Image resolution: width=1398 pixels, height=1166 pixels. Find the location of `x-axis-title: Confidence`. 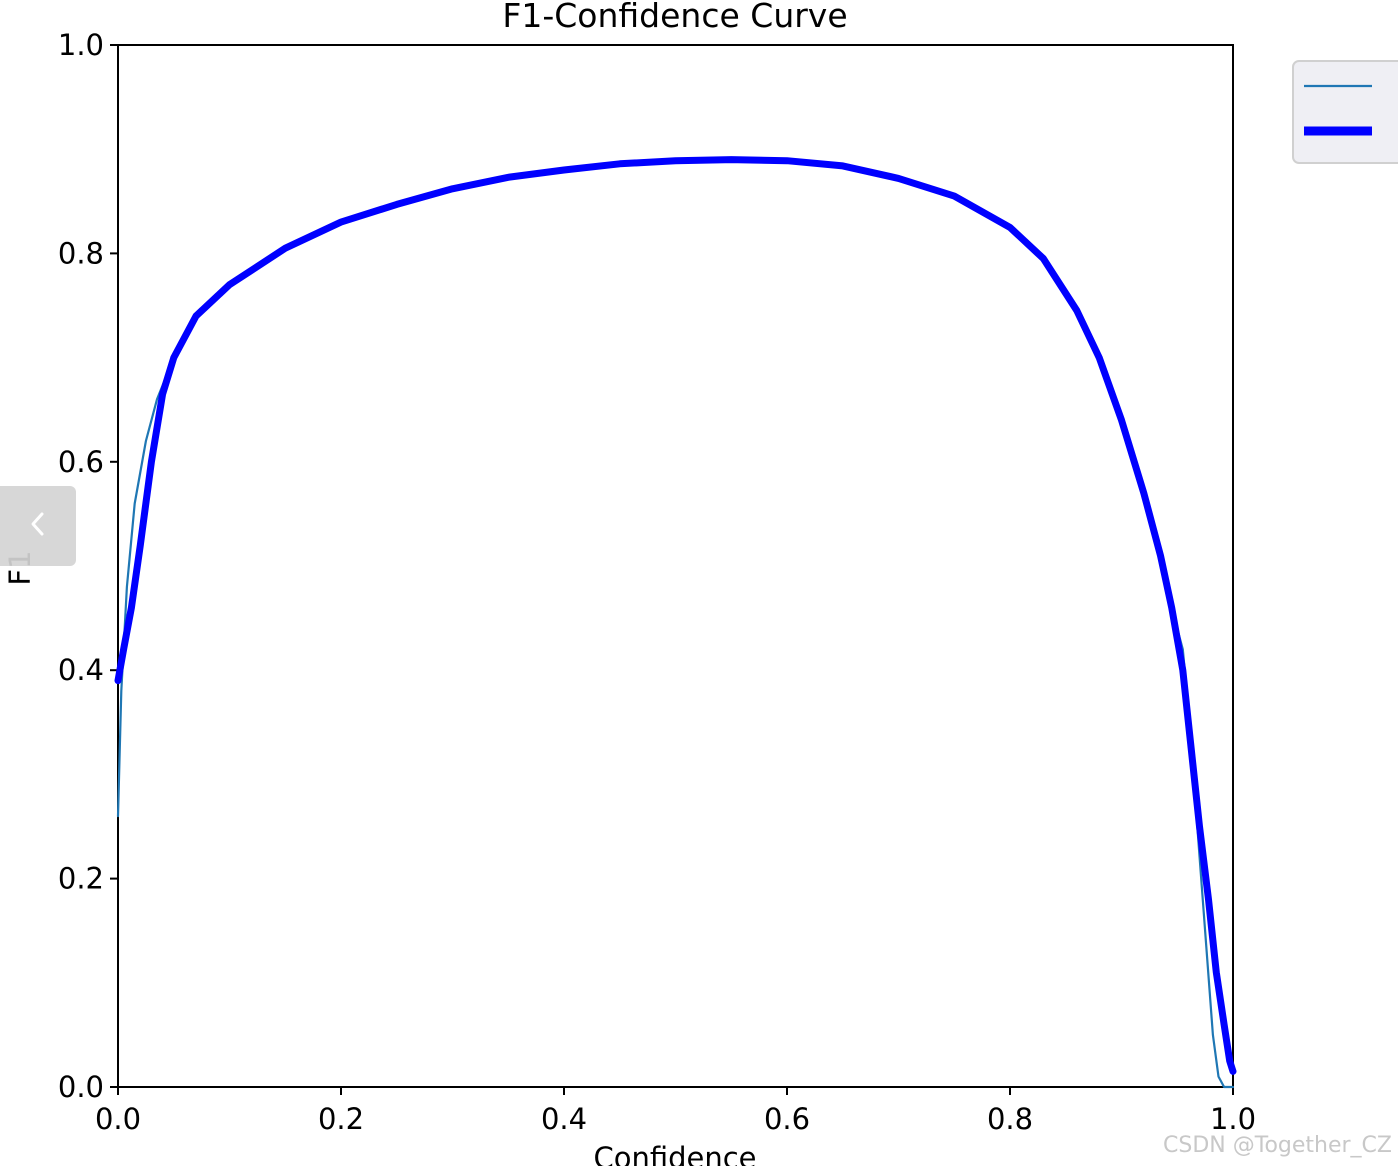

x-axis-title: Confidence is located at coordinates (674, 1153).